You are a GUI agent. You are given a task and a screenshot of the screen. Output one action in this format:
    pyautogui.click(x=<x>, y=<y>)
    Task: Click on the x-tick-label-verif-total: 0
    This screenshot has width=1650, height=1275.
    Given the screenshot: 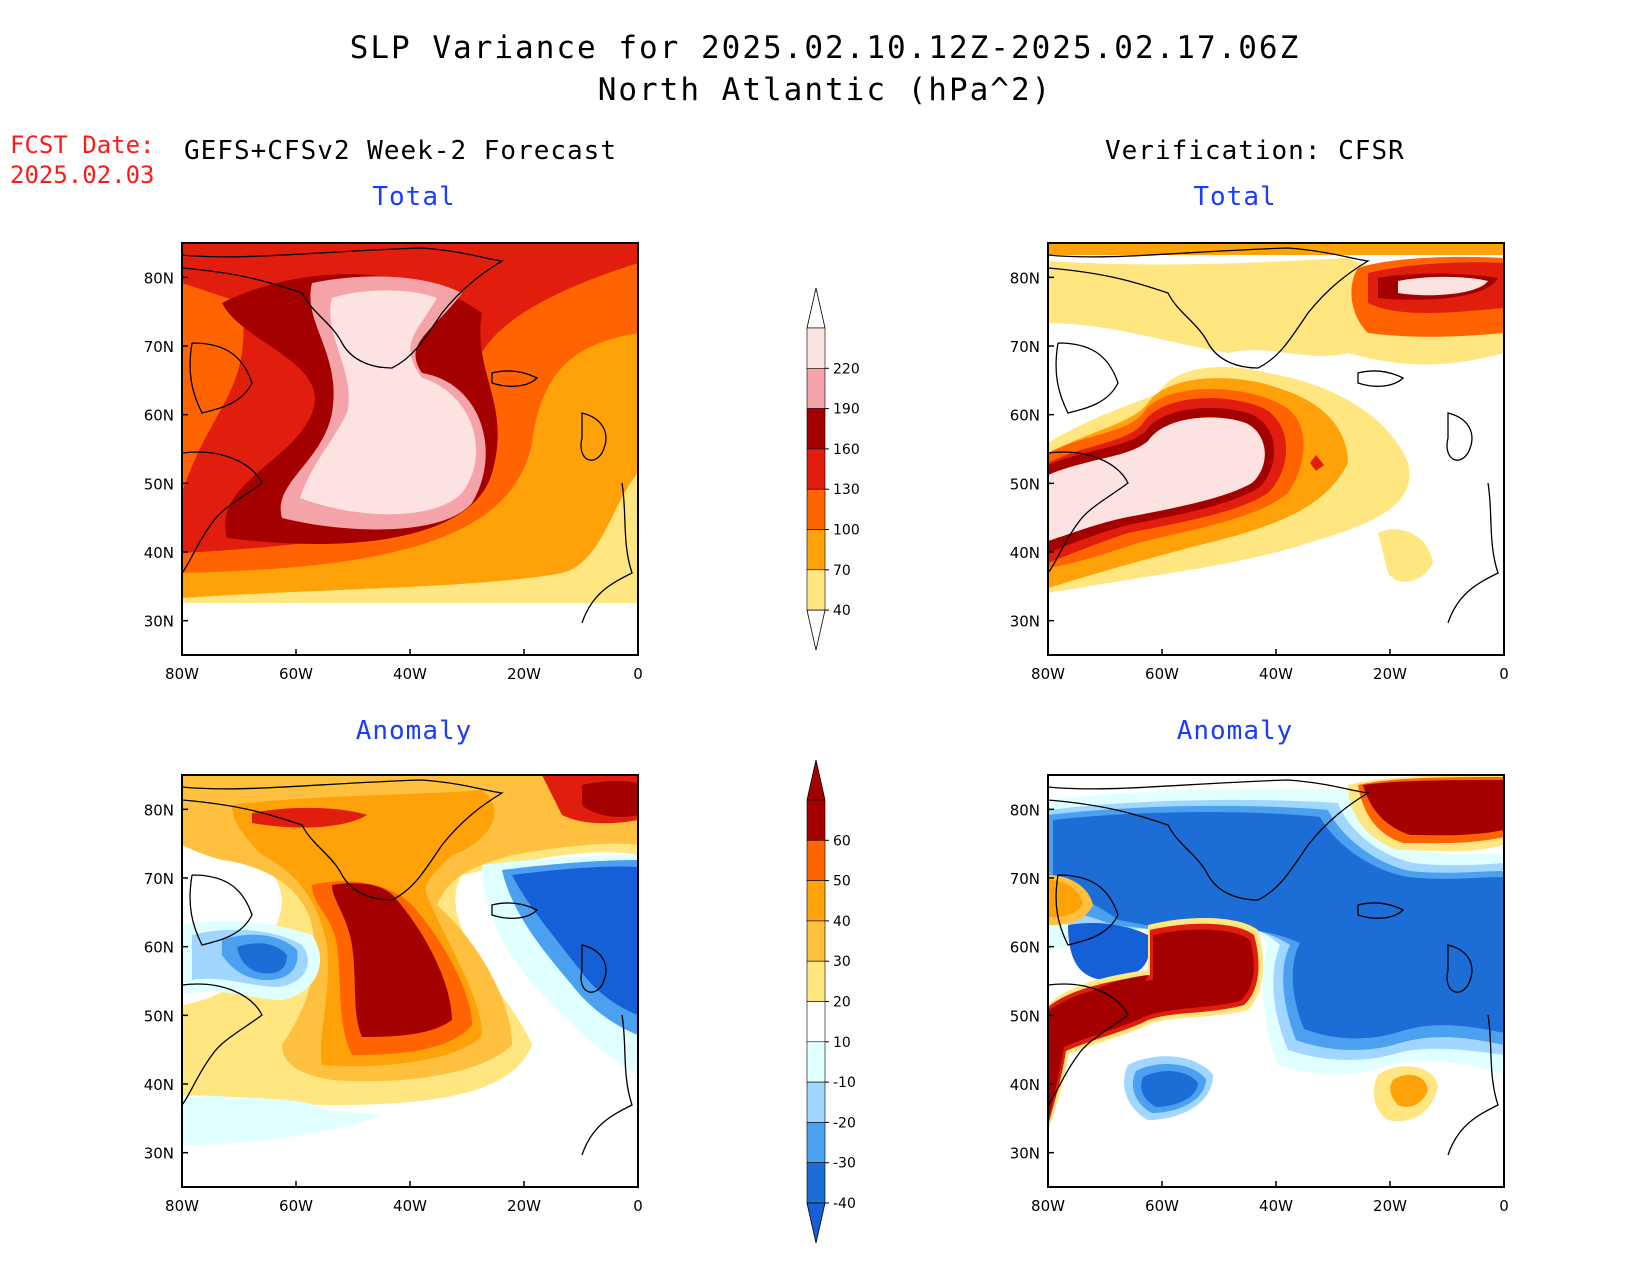 What is the action you would take?
    pyautogui.click(x=1504, y=674)
    